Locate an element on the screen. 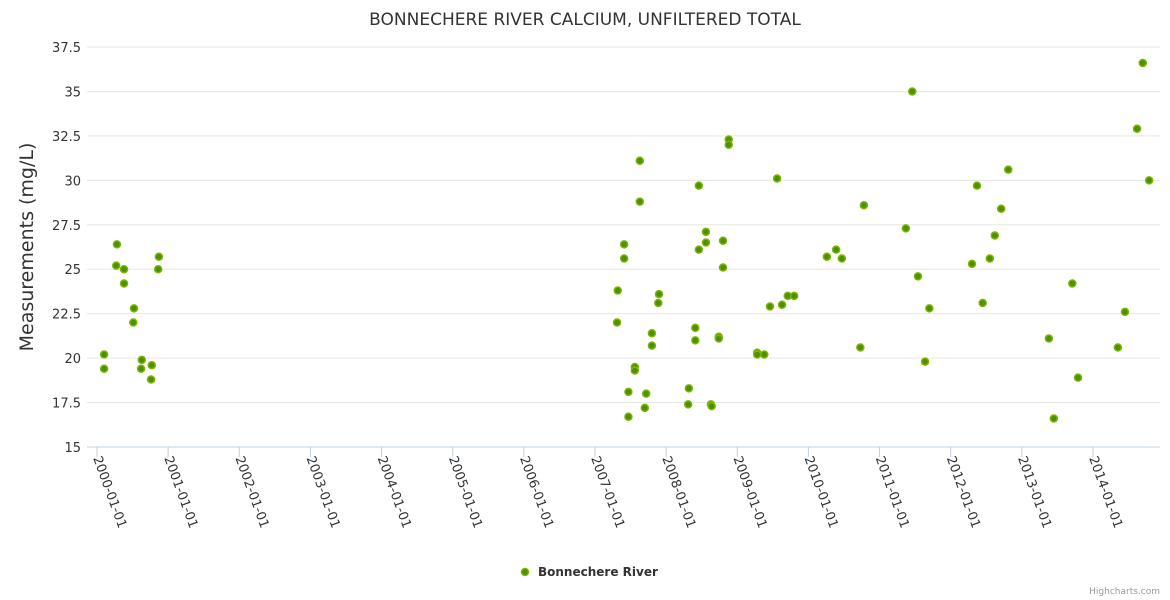  x-tick-label: 2014-01-01 is located at coordinates (1105, 492).